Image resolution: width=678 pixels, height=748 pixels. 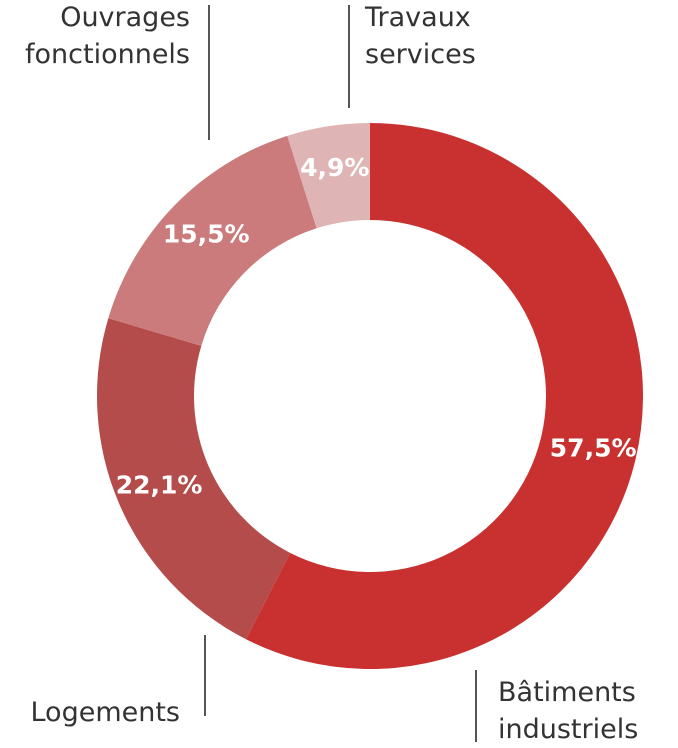 What do you see at coordinates (568, 711) in the screenshot?
I see `category-label: Bâtiments industriels` at bounding box center [568, 711].